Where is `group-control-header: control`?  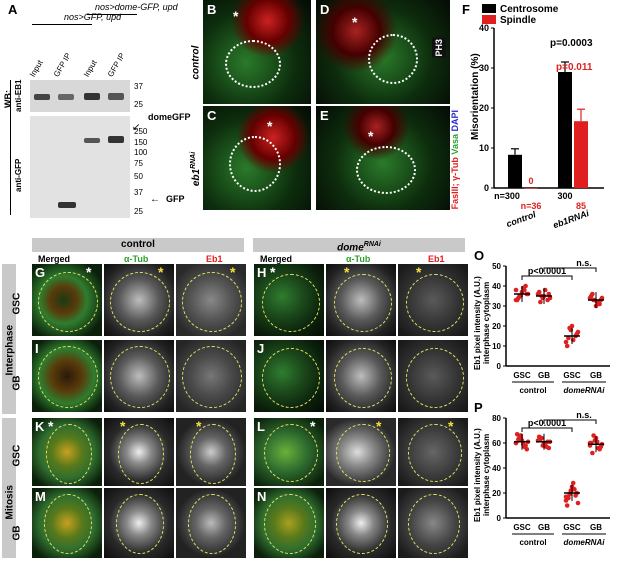 group-control-header: control is located at coordinates (138, 245).